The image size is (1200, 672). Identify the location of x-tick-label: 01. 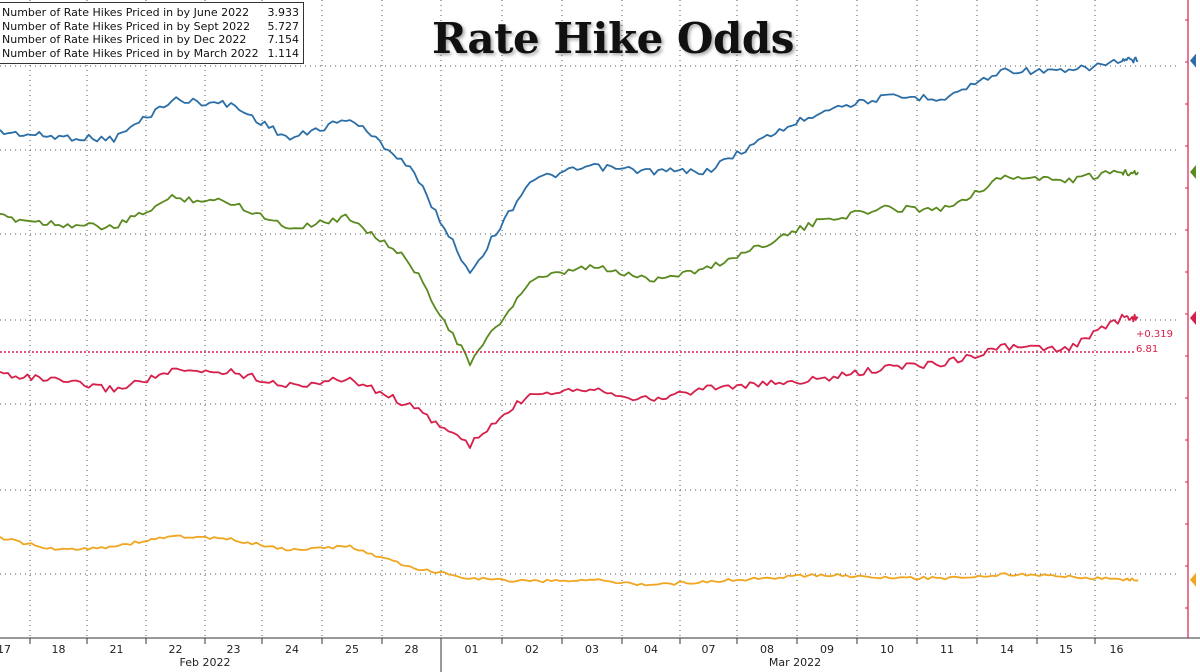
(472, 649).